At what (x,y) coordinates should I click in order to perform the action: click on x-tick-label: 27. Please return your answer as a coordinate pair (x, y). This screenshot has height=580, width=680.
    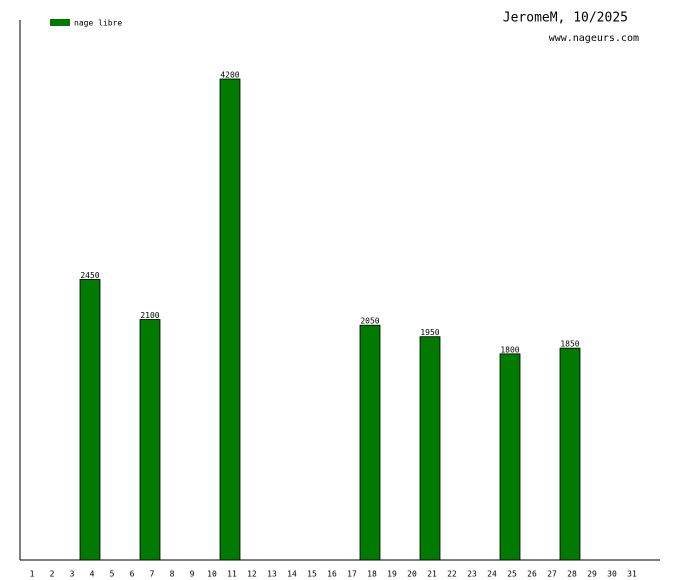
    Looking at the image, I should click on (552, 574).